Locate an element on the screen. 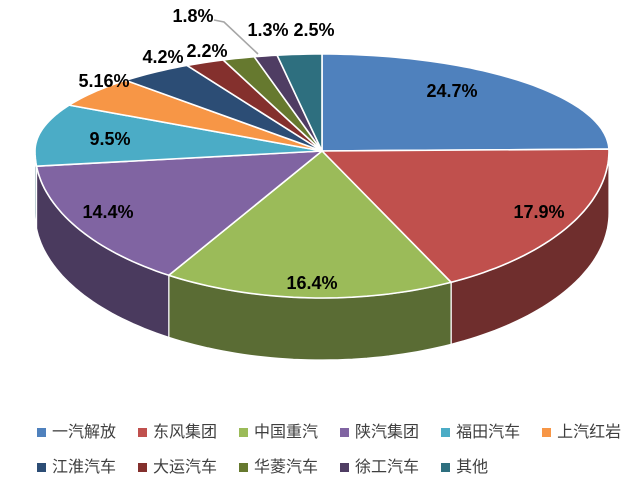  pie-slice-福田汽车 is located at coordinates (178, 135).